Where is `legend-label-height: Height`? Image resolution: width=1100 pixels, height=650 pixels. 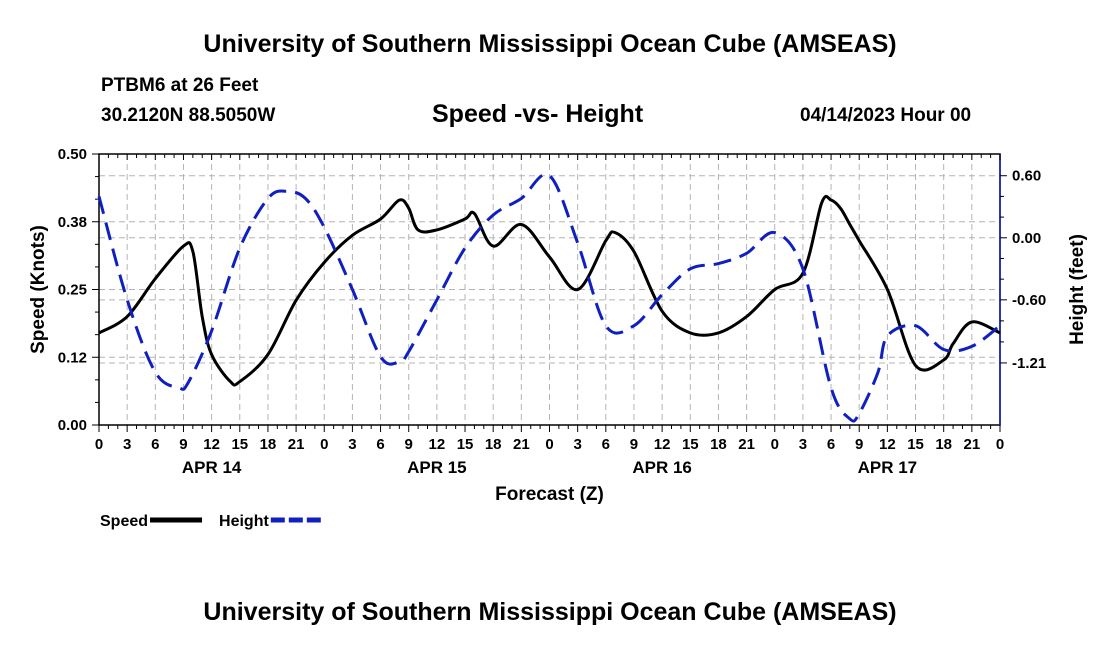 legend-label-height: Height is located at coordinates (244, 521).